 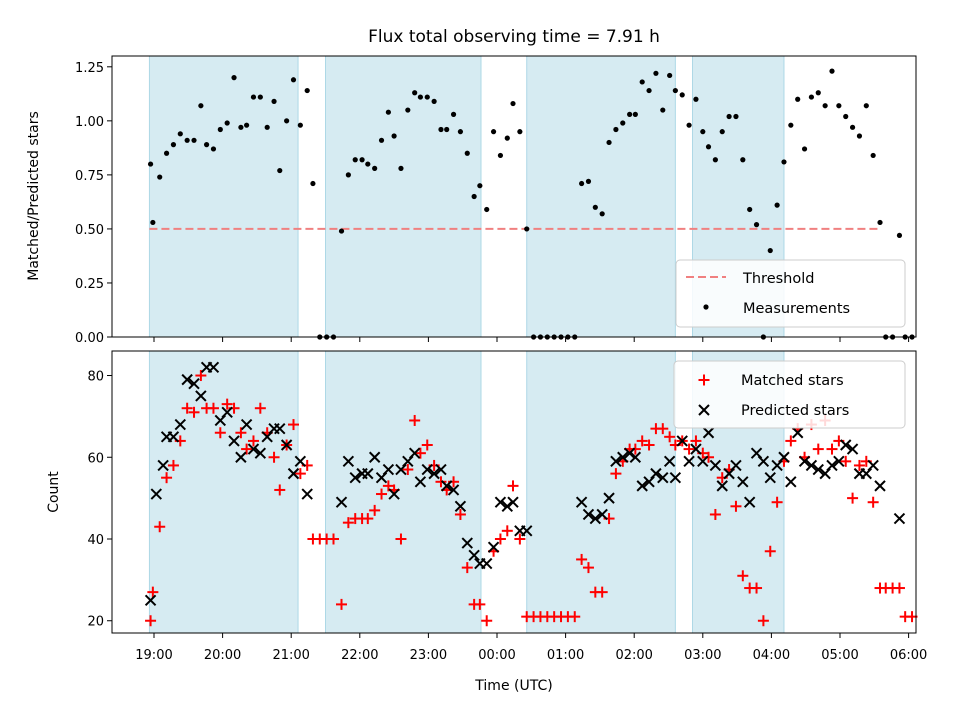 What do you see at coordinates (95, 458) in the screenshot?
I see `bottom-ytick-label: 60` at bounding box center [95, 458].